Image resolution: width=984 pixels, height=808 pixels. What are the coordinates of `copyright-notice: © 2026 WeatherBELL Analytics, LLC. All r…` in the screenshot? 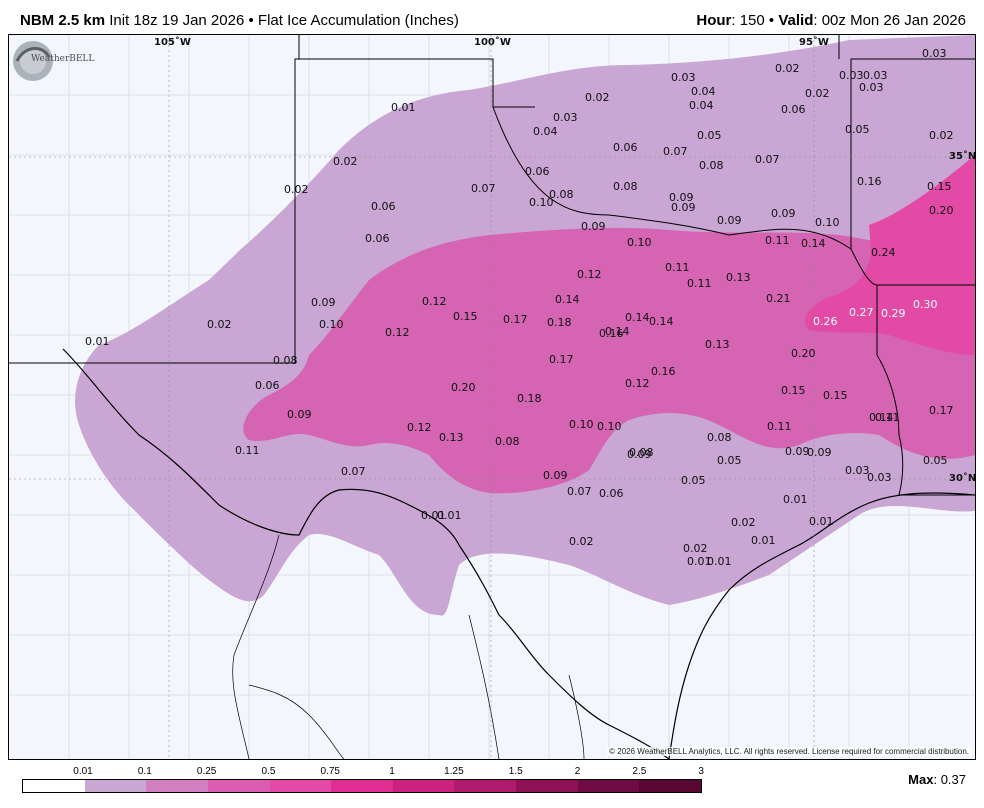 It's located at (789, 751).